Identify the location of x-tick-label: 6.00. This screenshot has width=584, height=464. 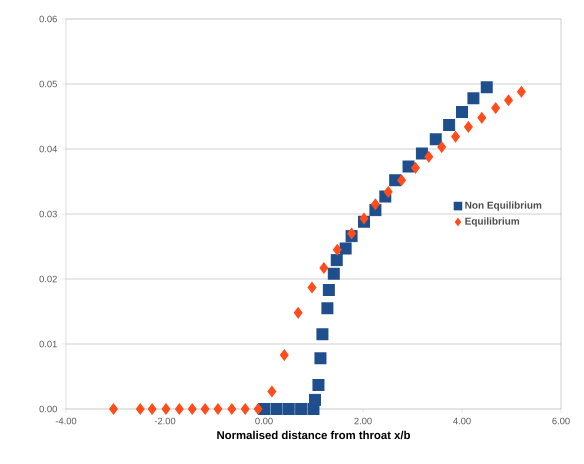
(561, 421).